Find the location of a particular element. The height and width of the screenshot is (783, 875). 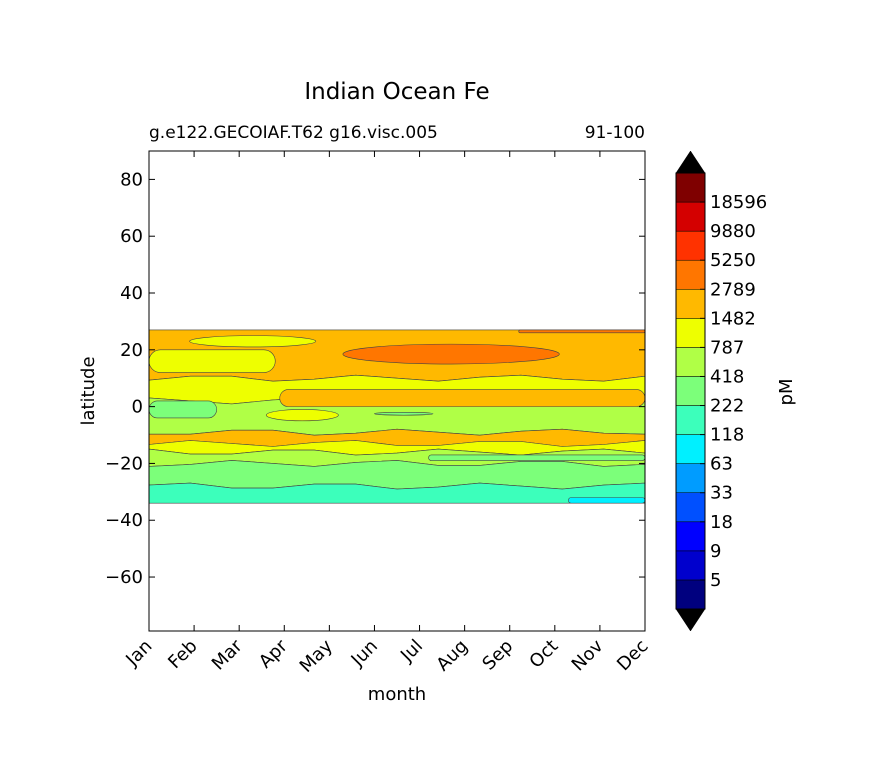

x-tick-label: Apr is located at coordinates (273, 653).